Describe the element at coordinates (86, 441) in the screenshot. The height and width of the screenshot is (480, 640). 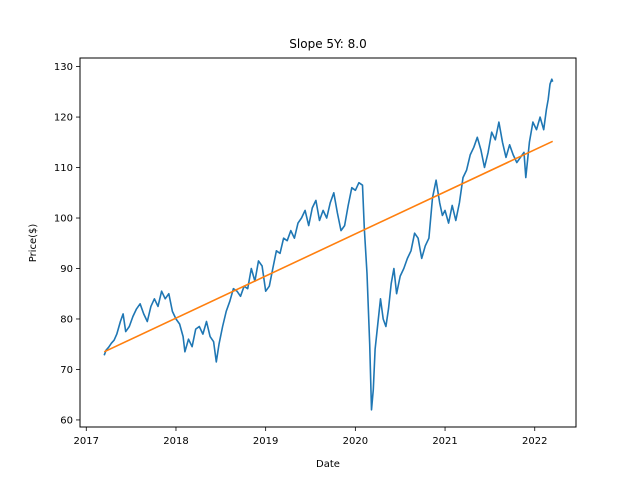
I see `x-tick-label: 2017` at that location.